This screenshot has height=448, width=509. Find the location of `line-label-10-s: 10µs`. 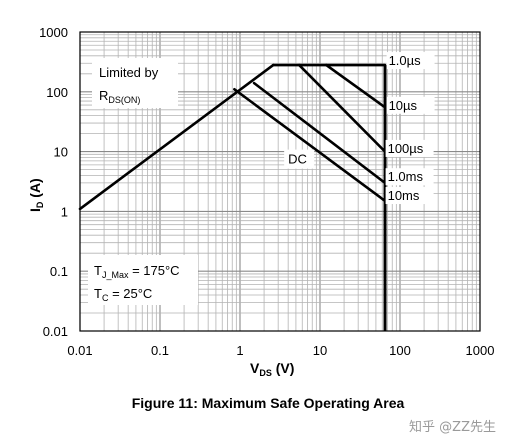

line-label-10-s: 10µs is located at coordinates (403, 105).